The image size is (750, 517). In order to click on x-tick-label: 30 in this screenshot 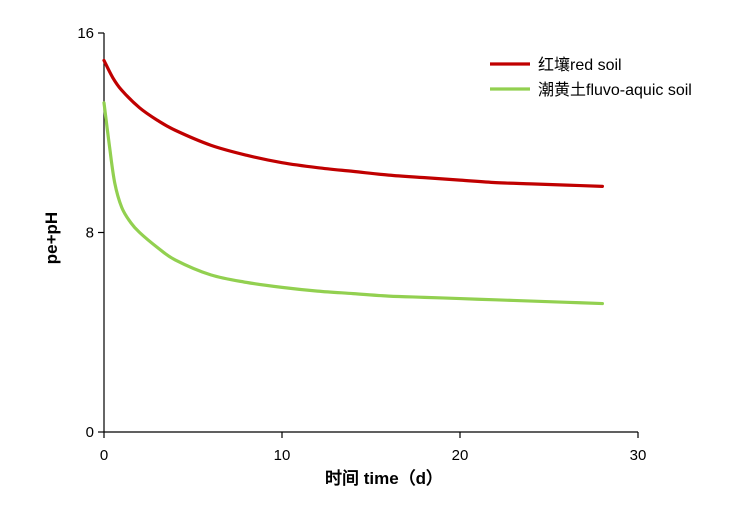, I will do `click(638, 455)`.